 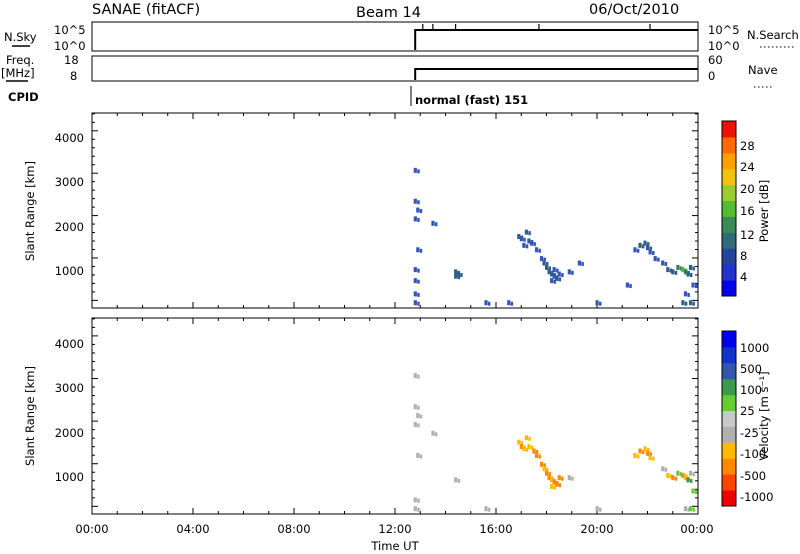 What do you see at coordinates (394, 546) in the screenshot?
I see `xaxis-label: Time UT` at bounding box center [394, 546].